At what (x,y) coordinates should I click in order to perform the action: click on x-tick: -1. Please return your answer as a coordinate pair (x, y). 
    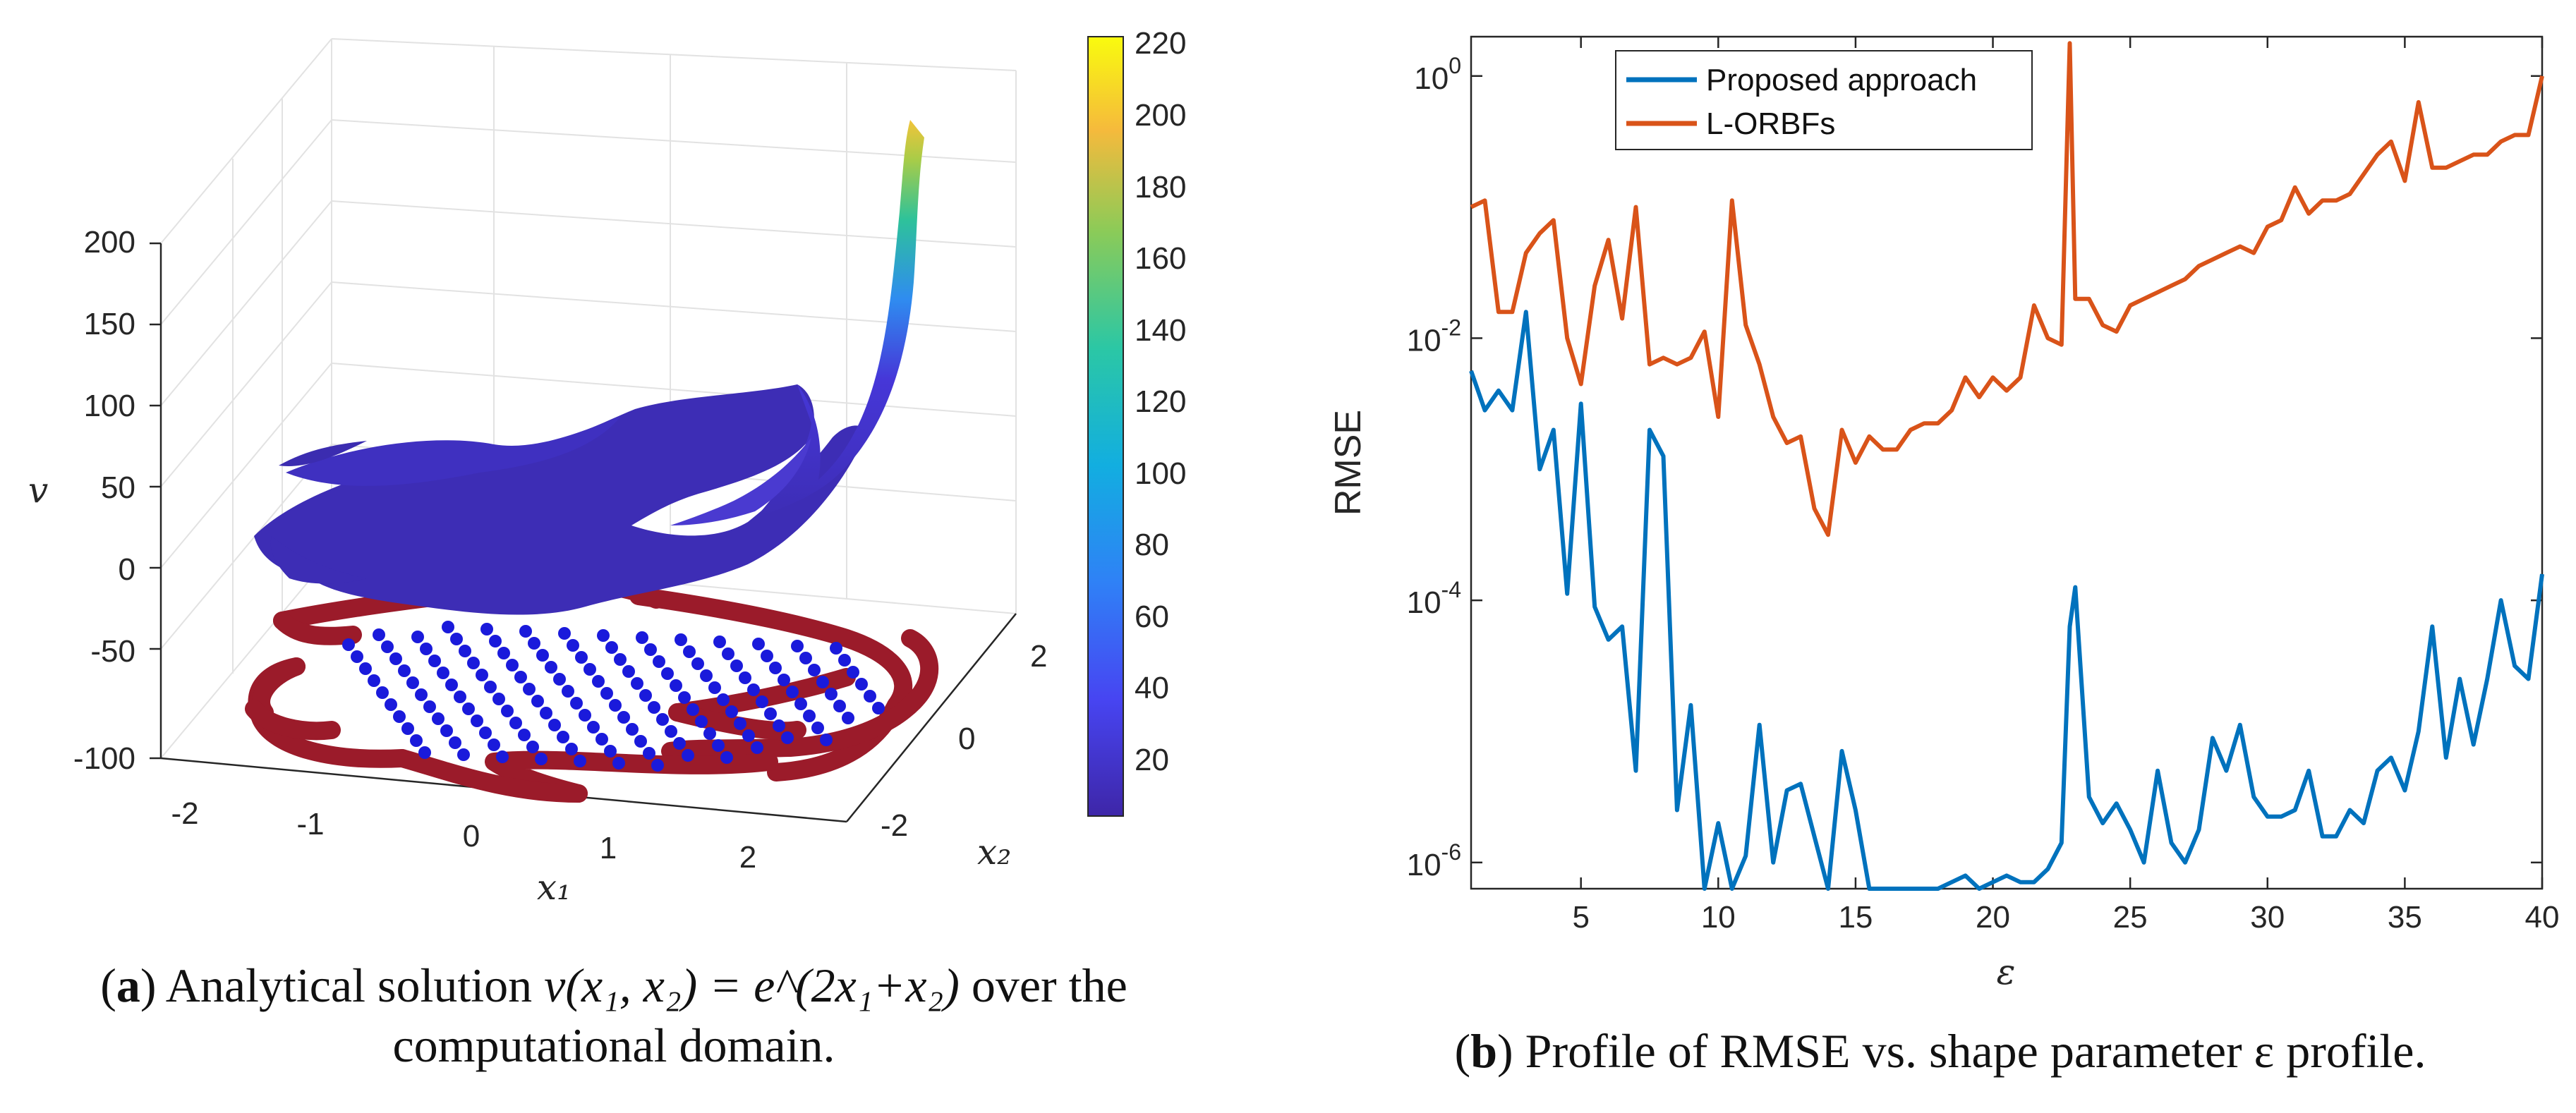
    Looking at the image, I should click on (310, 824).